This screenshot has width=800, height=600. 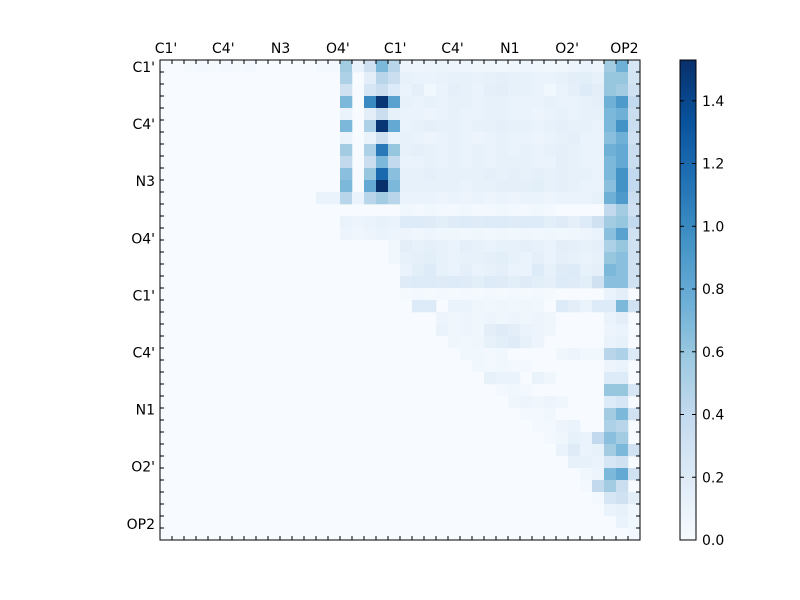 What do you see at coordinates (713, 165) in the screenshot?
I see `colorbar-tick-label: 1.2` at bounding box center [713, 165].